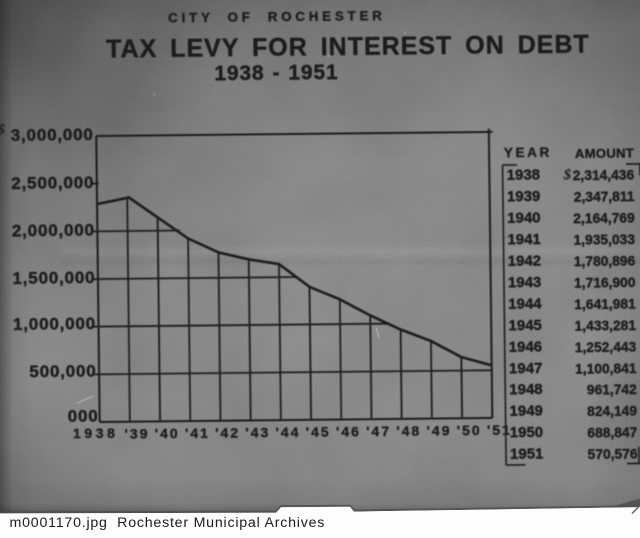  What do you see at coordinates (612, 412) in the screenshot?
I see `svg-text: 824,149` at bounding box center [612, 412].